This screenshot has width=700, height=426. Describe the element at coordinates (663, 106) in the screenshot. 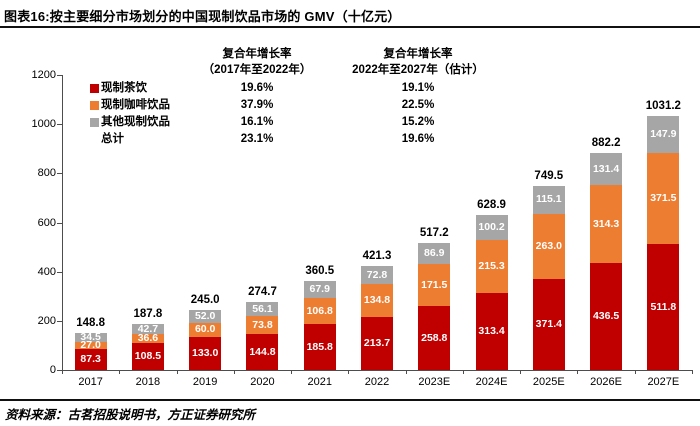

I see `bar-total-label: 1031.2` at that location.